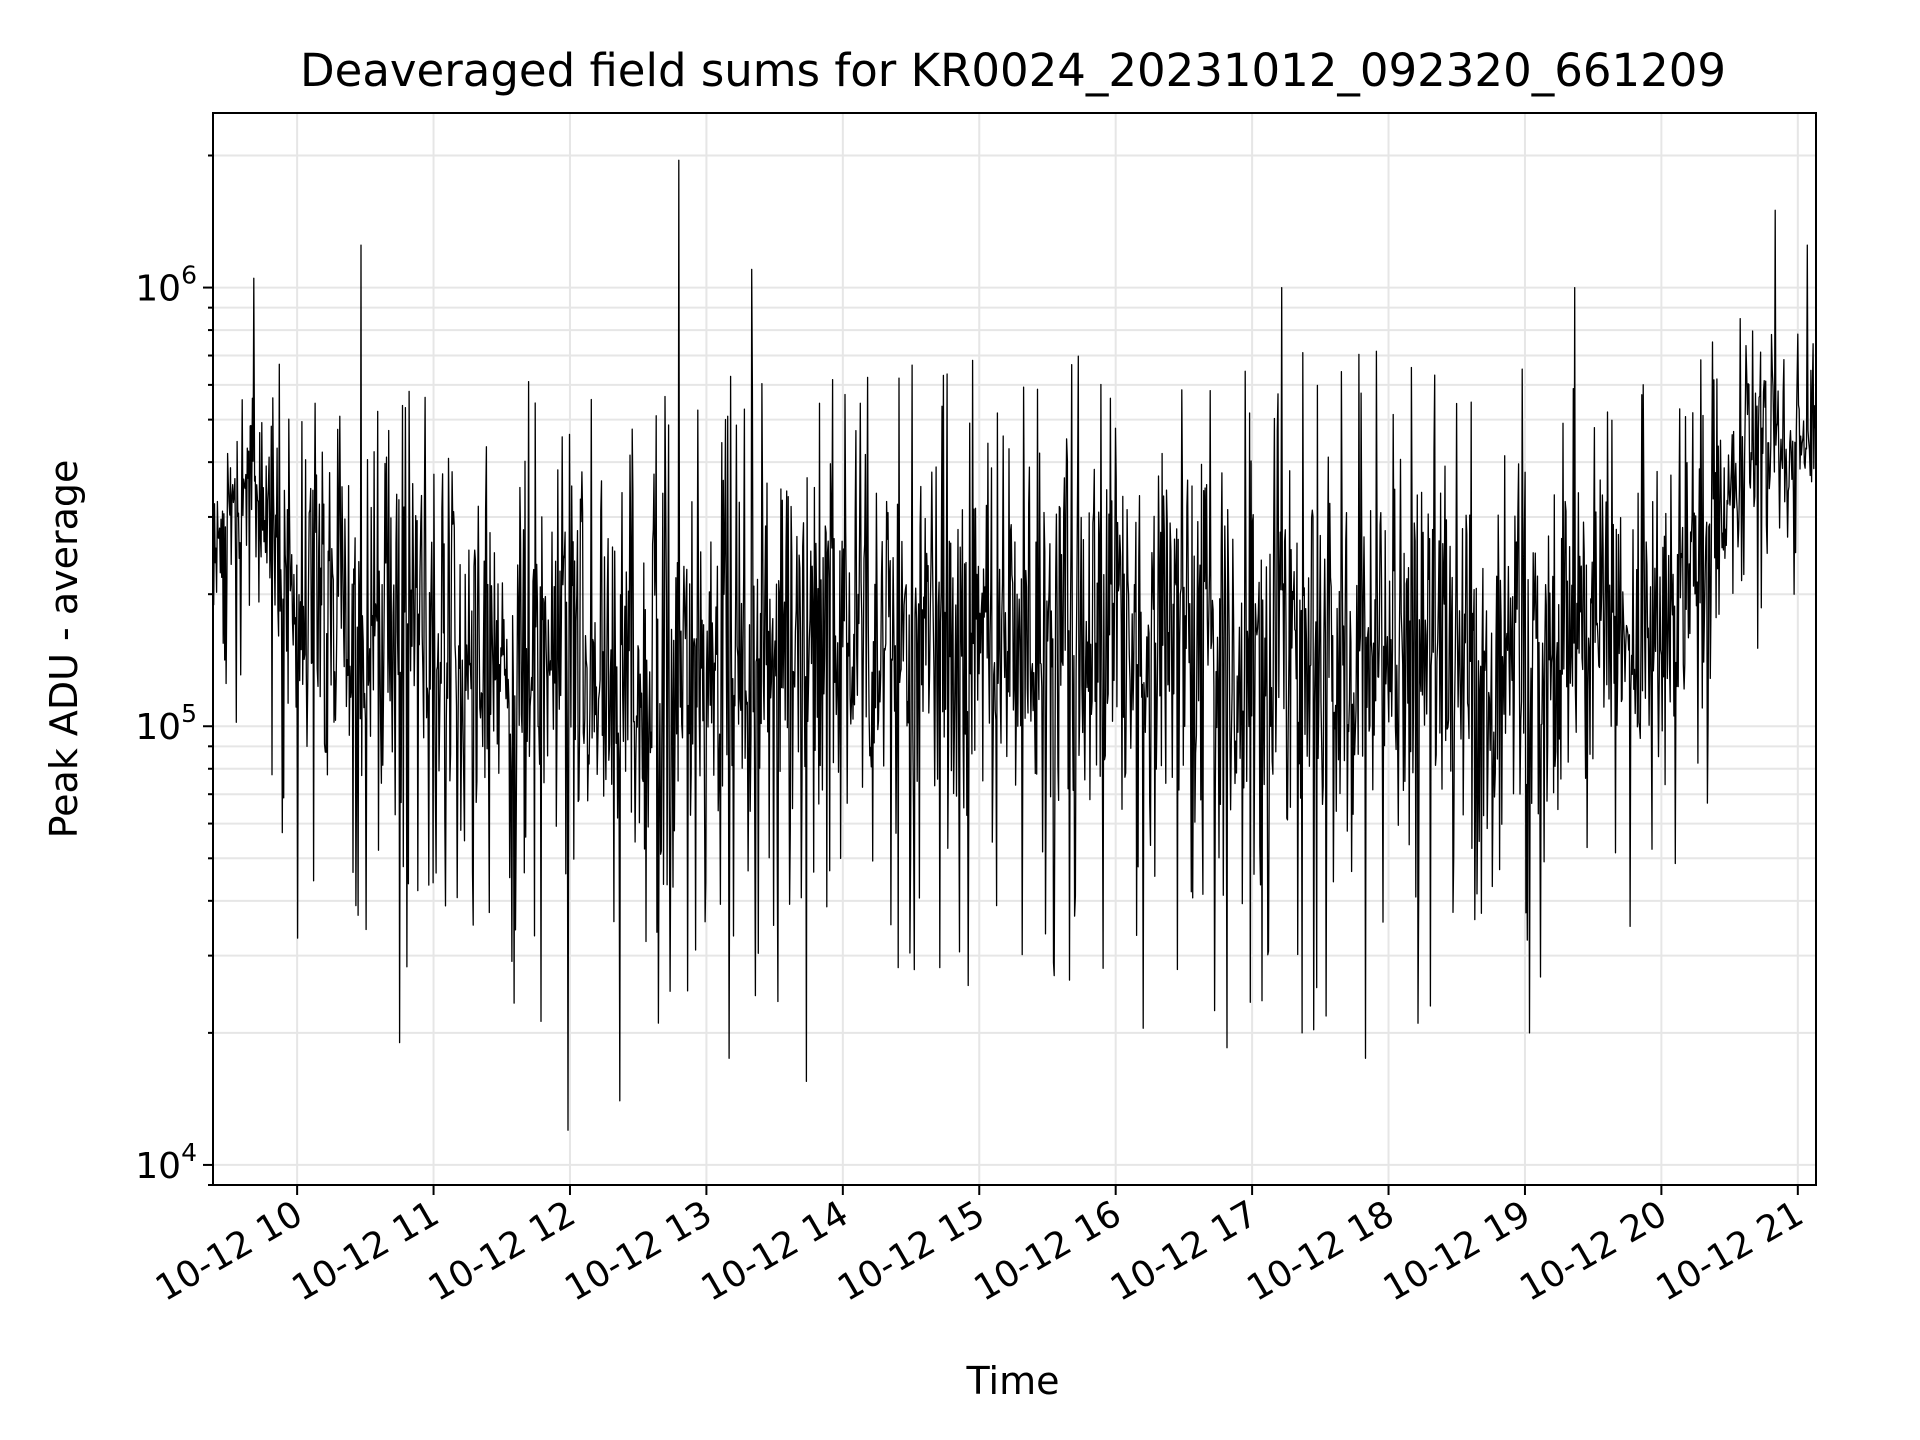 The image size is (1920, 1440). Describe the element at coordinates (166, 723) in the screenshot. I see `y-tick-label: 10⁵` at that location.